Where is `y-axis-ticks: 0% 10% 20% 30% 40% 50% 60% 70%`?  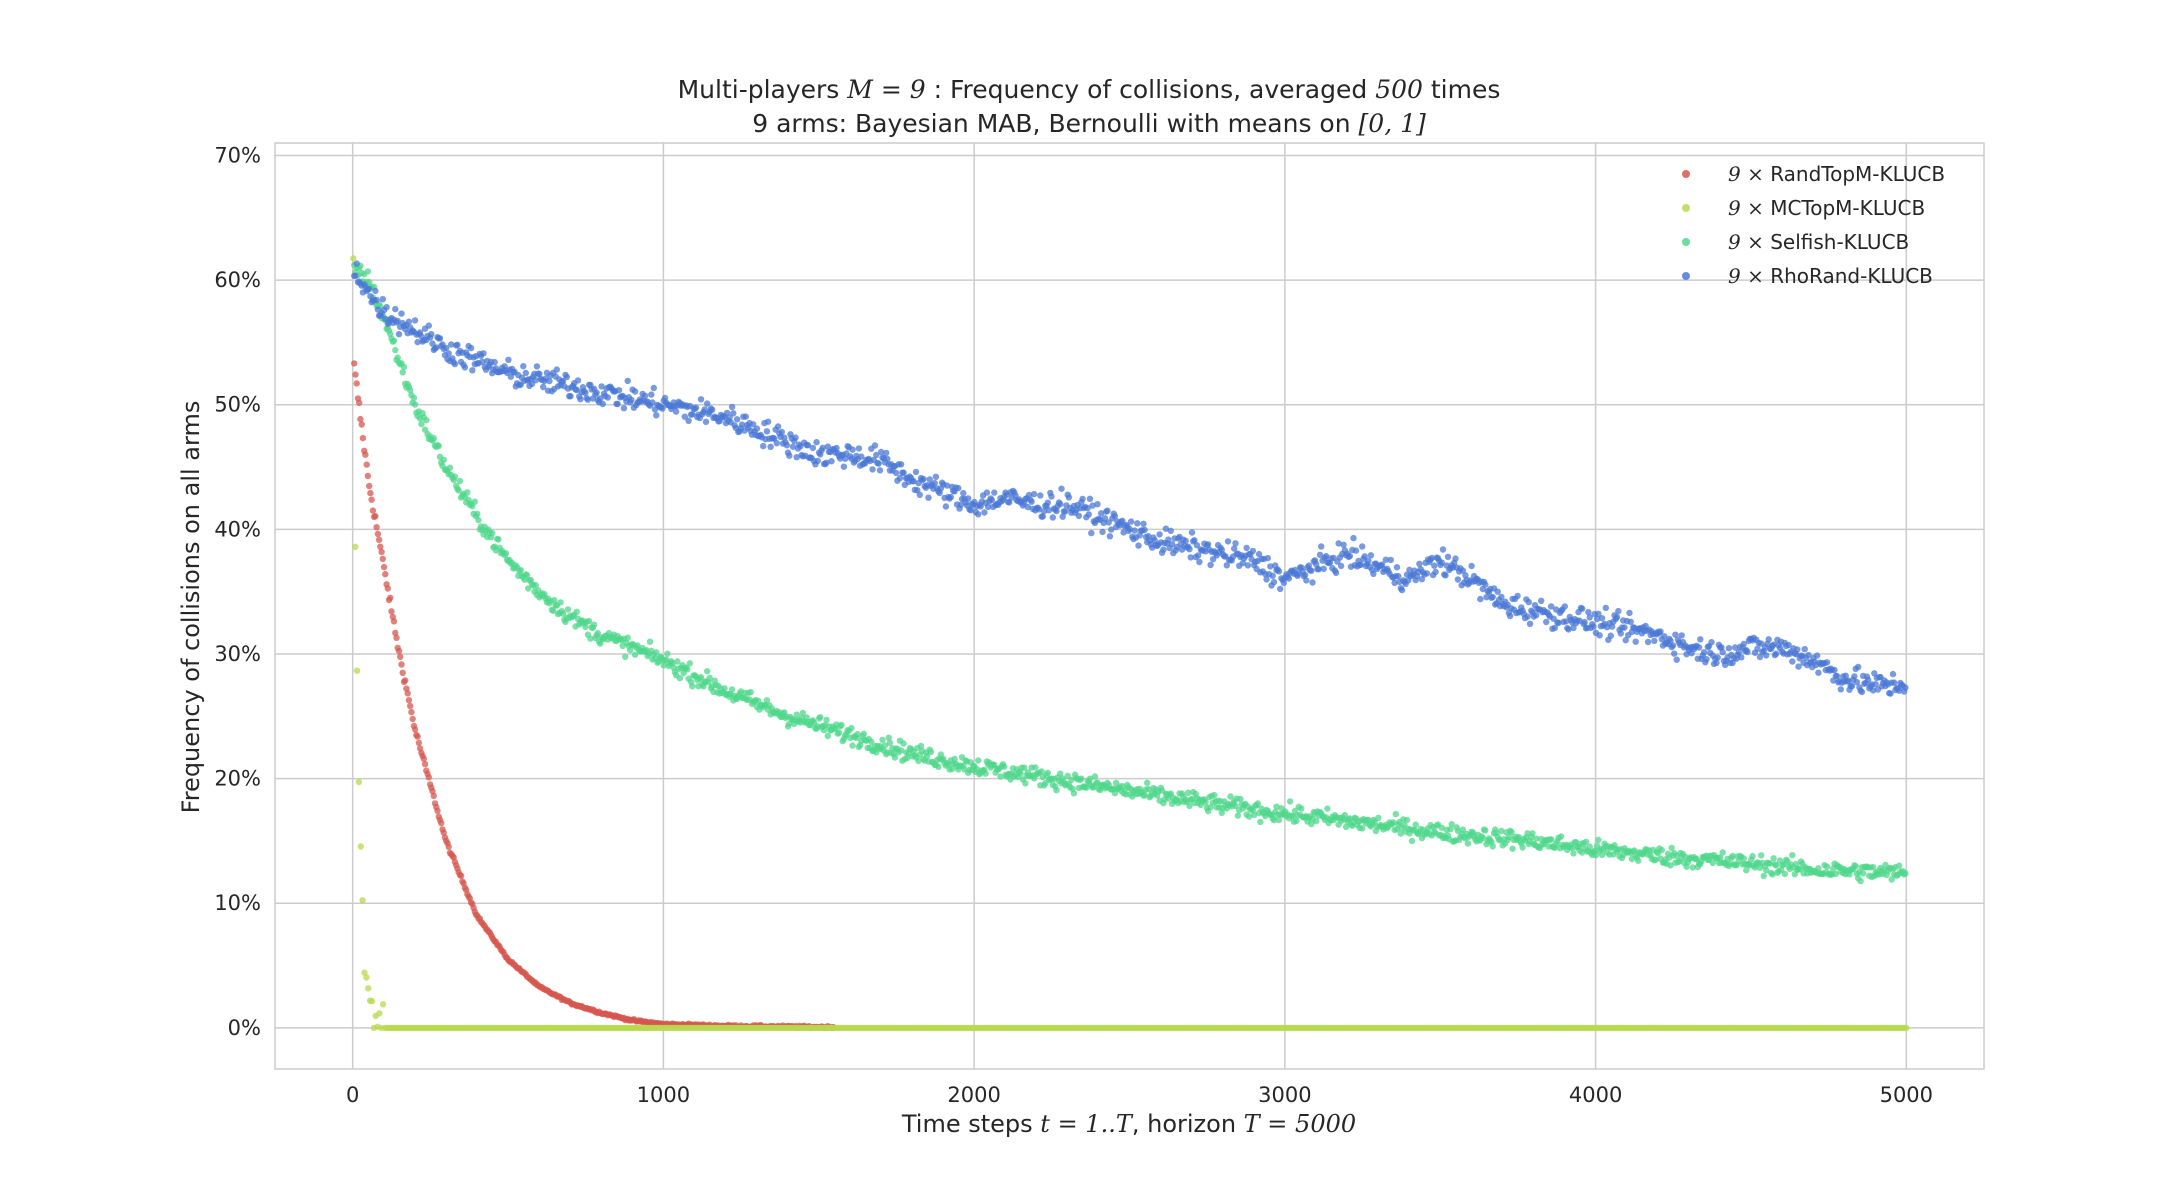 y-axis-ticks: 0% 10% 20% 30% 40% 50% 60% 70% is located at coordinates (237, 591).